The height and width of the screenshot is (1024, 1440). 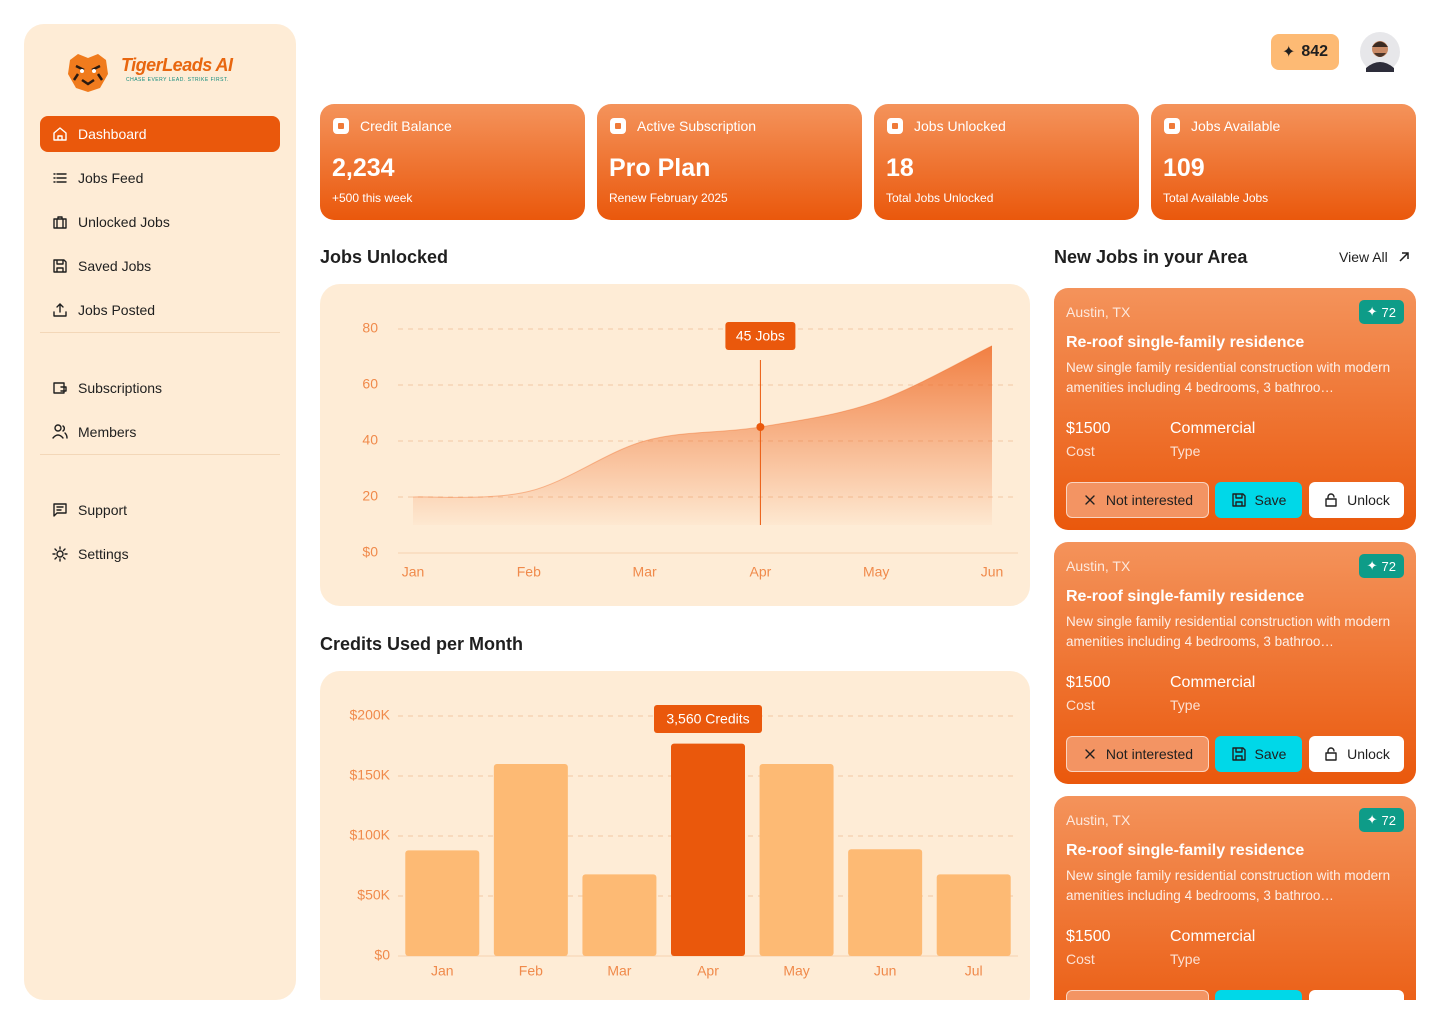 I want to click on nav-item: Members, so click(x=160, y=432).